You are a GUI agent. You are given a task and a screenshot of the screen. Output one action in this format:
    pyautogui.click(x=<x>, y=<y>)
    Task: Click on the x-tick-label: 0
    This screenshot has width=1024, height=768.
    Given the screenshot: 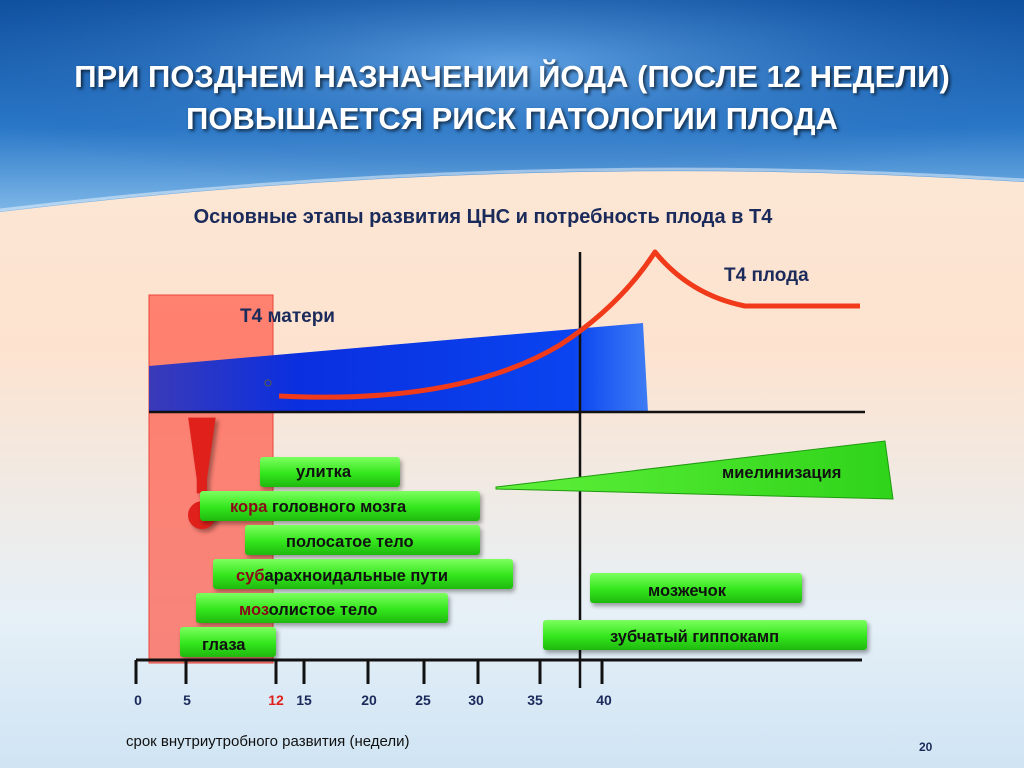 What is the action you would take?
    pyautogui.click(x=138, y=700)
    